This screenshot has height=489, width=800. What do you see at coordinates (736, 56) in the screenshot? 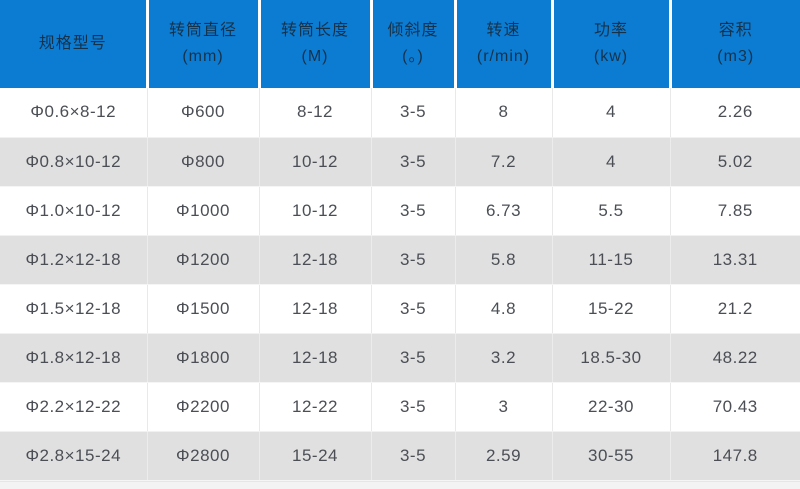
I see `header-unit: (m3)` at bounding box center [736, 56].